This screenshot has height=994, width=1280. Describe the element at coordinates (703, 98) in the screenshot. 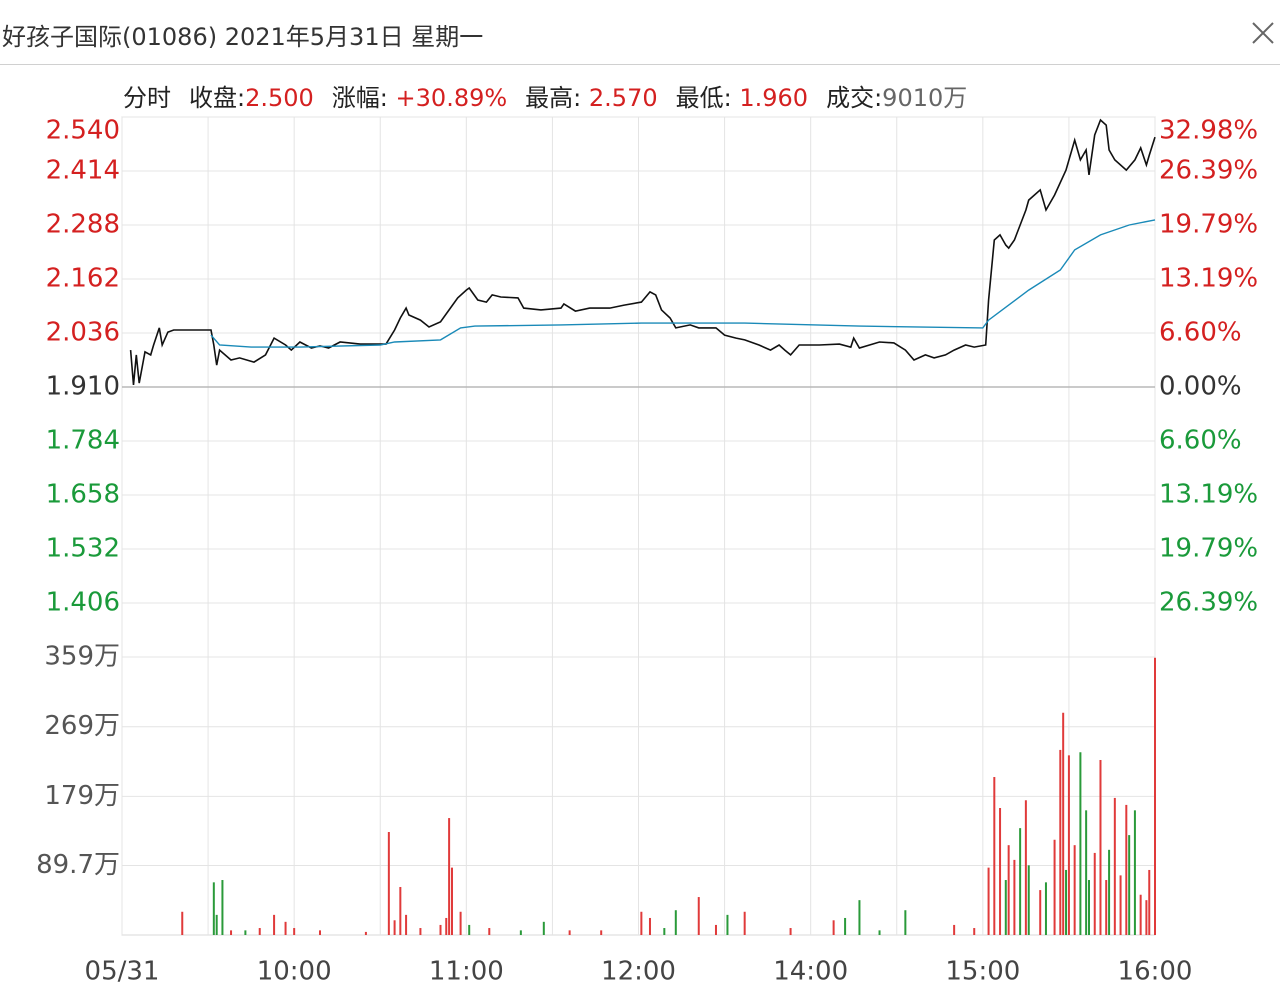

I see `quote-label: 最低:` at that location.